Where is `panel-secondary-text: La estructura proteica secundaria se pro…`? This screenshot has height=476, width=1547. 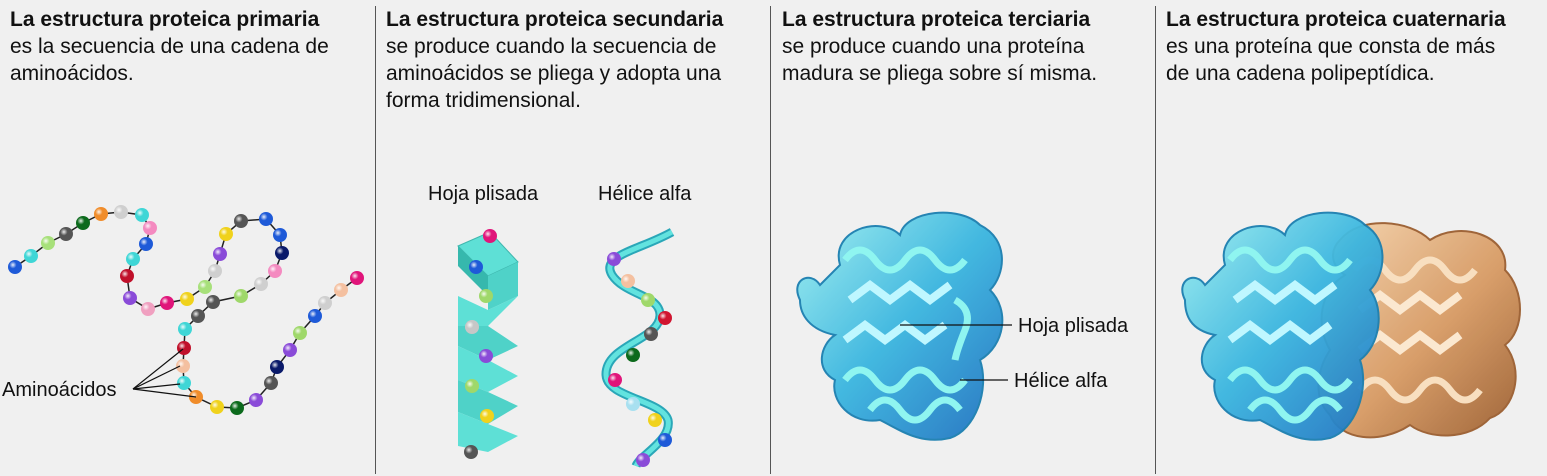 panel-secondary-text: La estructura proteica secundaria se pro… is located at coordinates (554, 60).